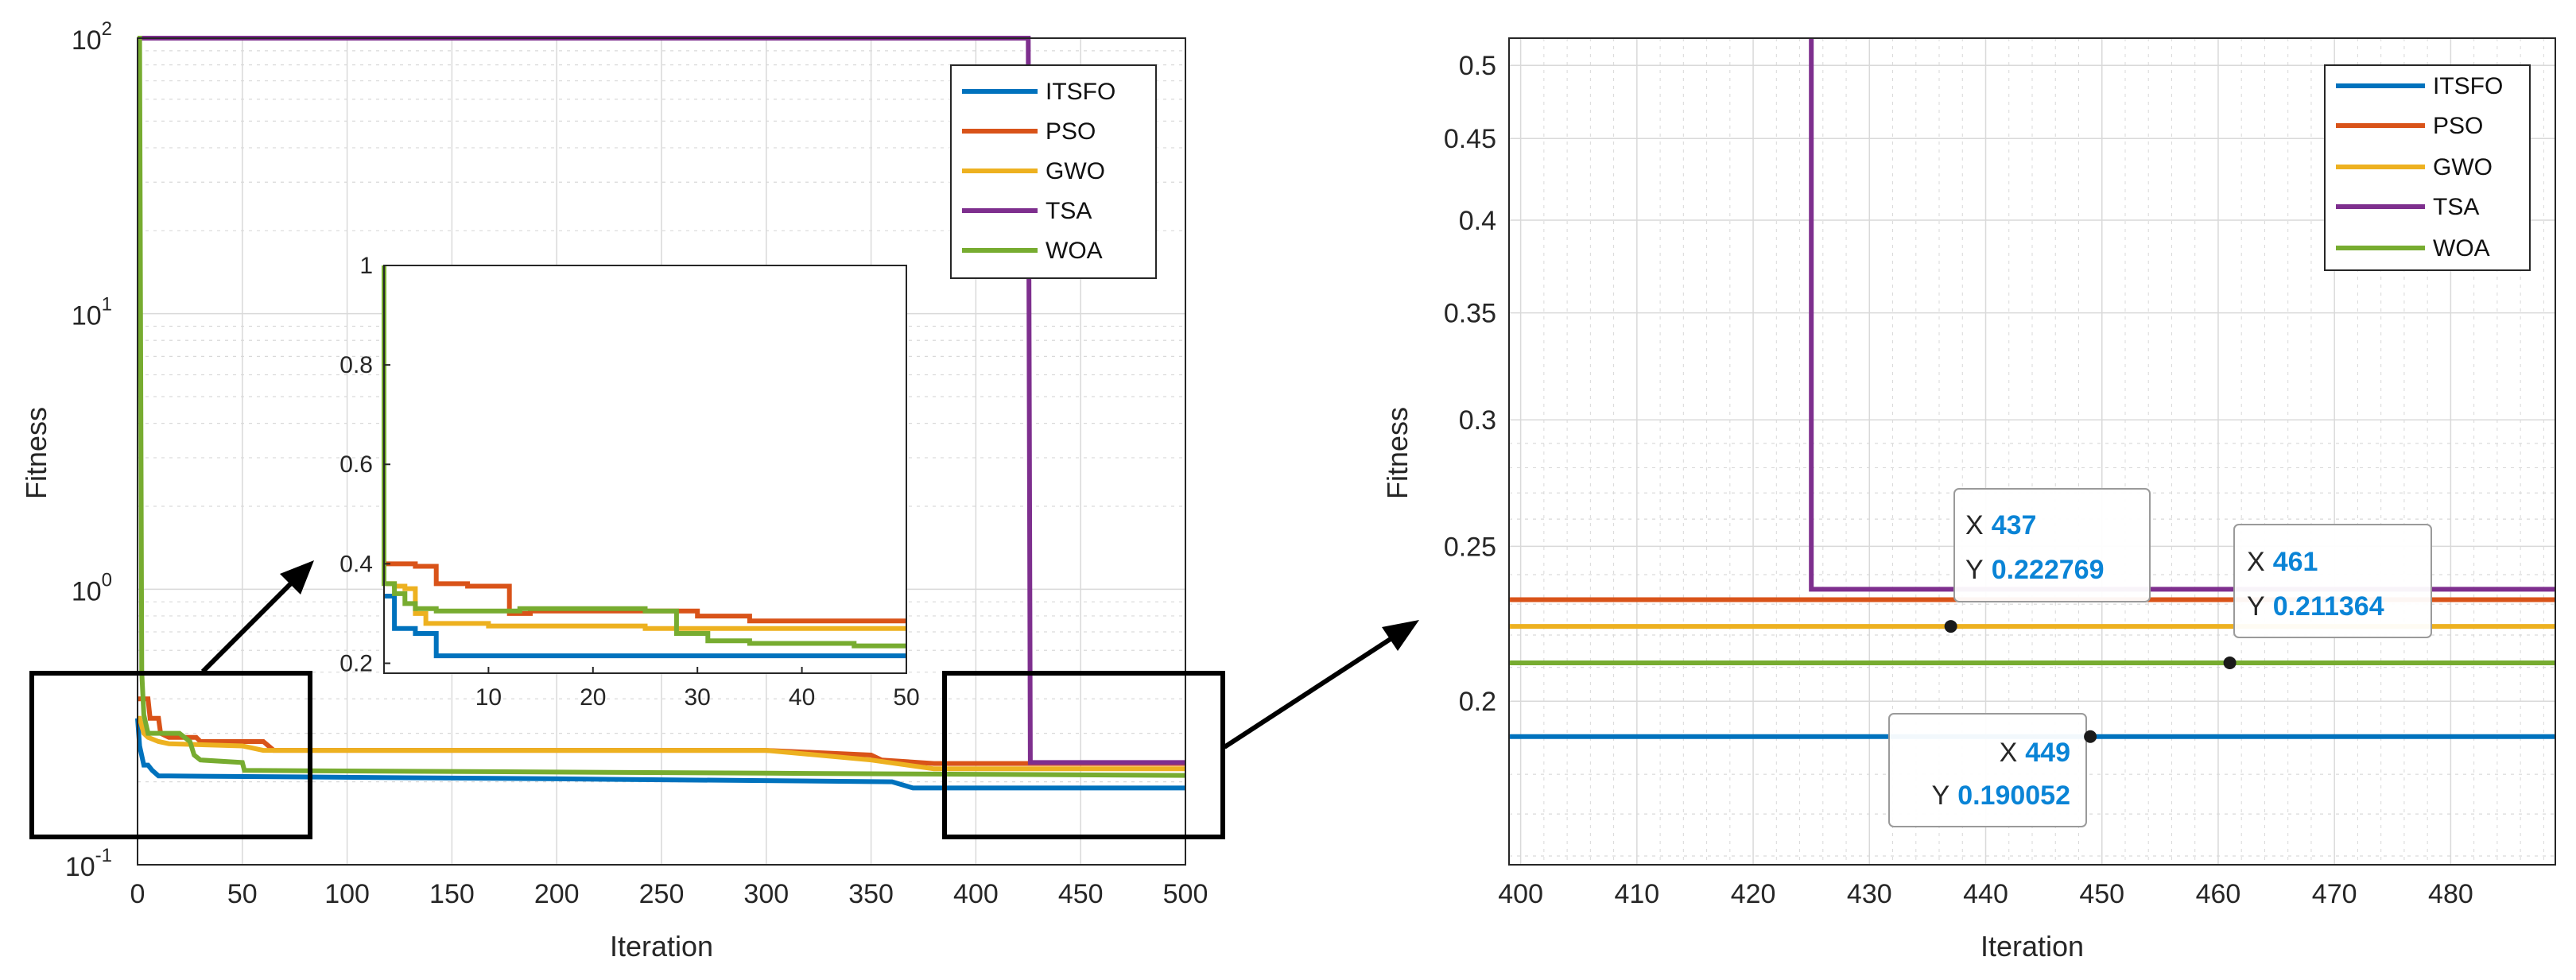  Describe the element at coordinates (1081, 894) in the screenshot. I see `main-x-tick-450: 450` at that location.